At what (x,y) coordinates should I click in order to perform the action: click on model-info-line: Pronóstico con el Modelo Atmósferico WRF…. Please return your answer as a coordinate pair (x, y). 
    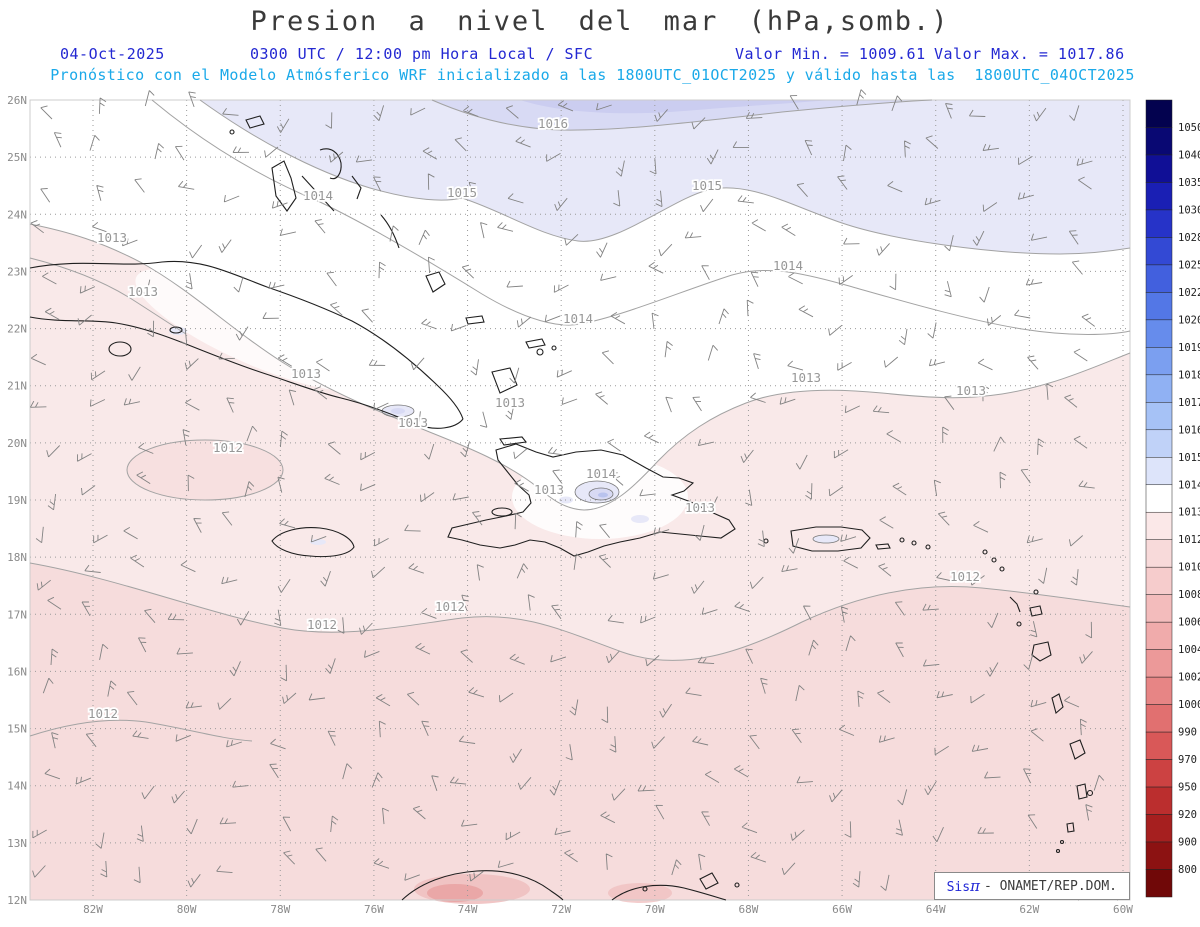
    Looking at the image, I should click on (592, 75).